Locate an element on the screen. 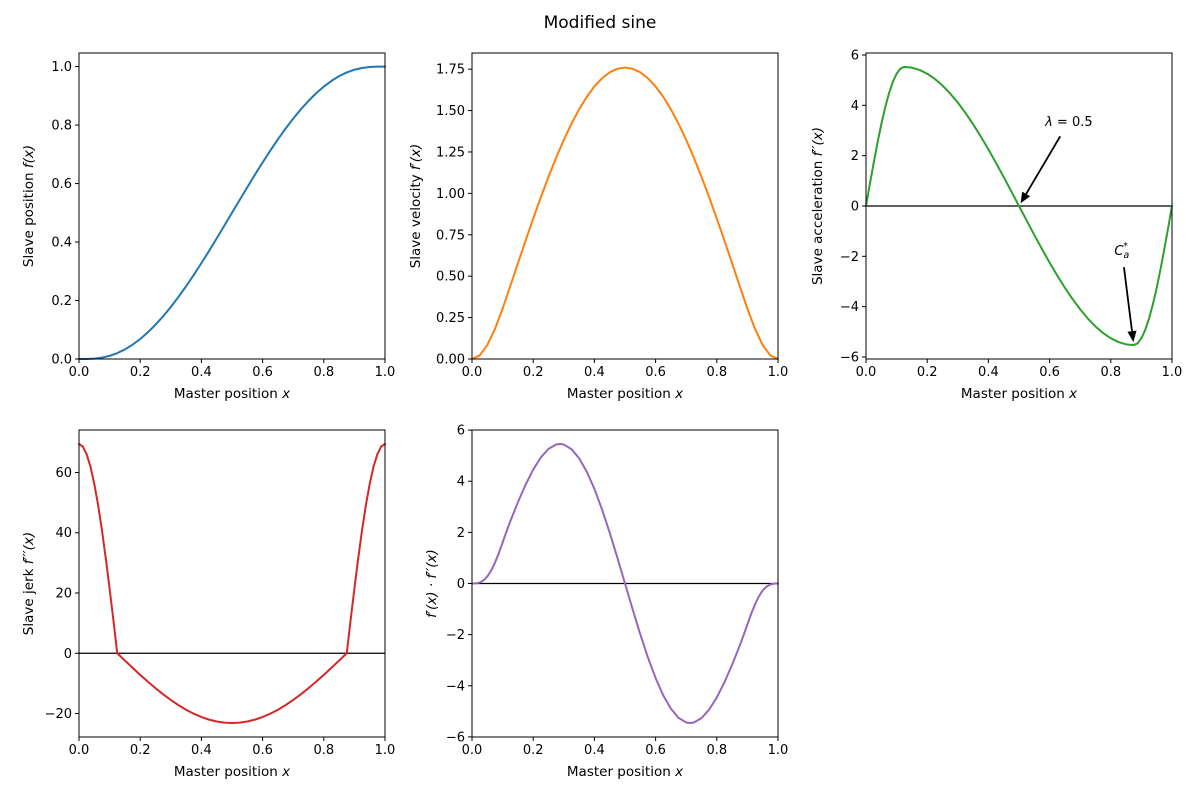 The width and height of the screenshot is (1200, 800). slave-jerk-curve is located at coordinates (232, 583).